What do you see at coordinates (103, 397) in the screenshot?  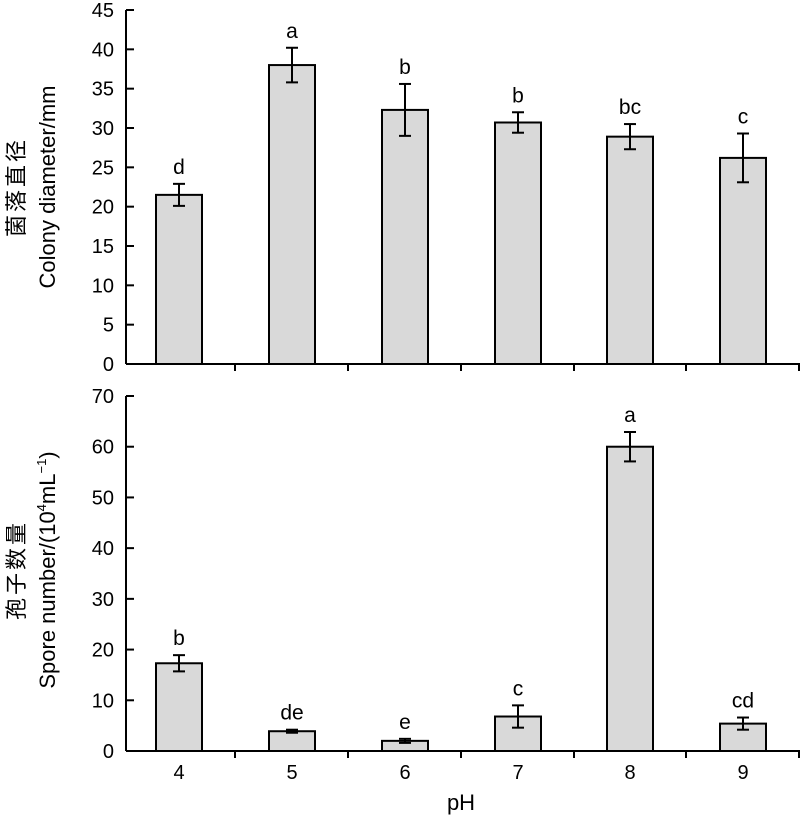 I see `bottom-y-tick-label: 70` at bounding box center [103, 397].